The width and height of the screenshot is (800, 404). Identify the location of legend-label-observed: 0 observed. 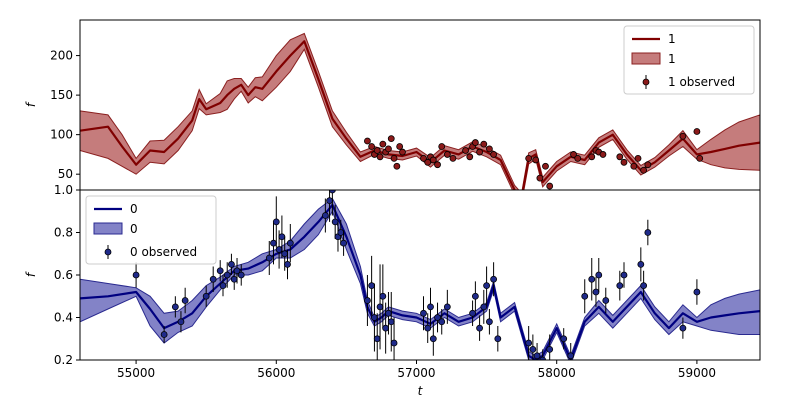
(163, 252).